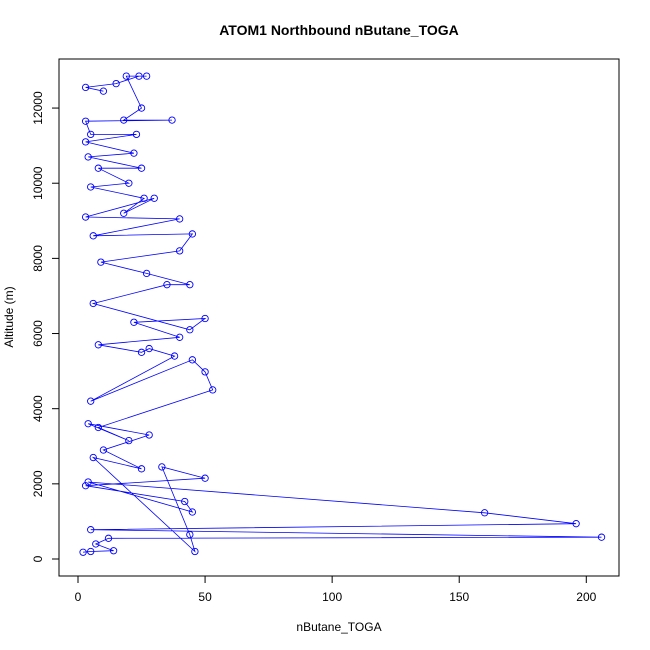  Describe the element at coordinates (38, 558) in the screenshot. I see `y-tick-label: 0` at that location.